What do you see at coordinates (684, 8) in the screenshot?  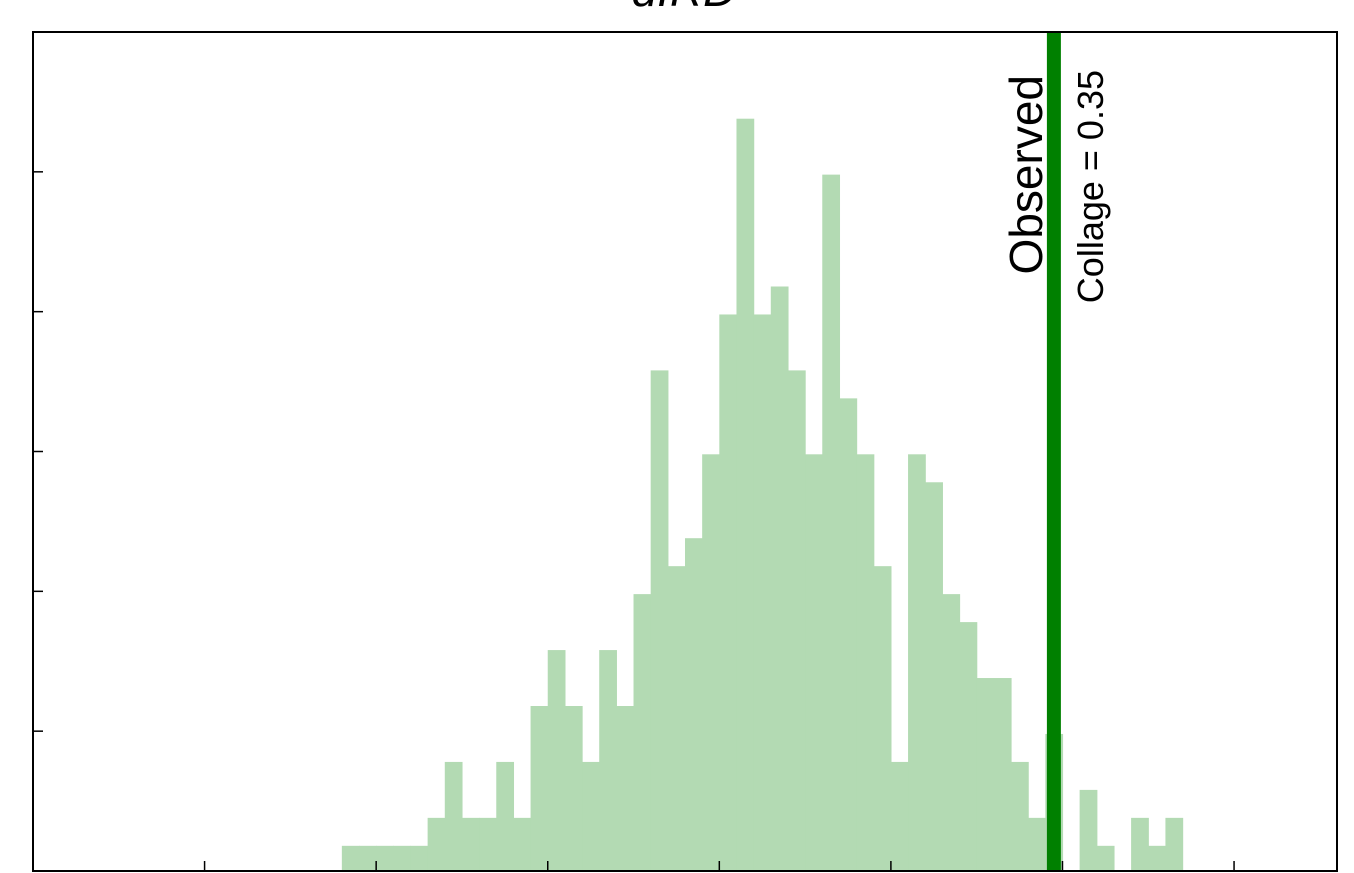 I see `chart-title: dIRD` at bounding box center [684, 8].